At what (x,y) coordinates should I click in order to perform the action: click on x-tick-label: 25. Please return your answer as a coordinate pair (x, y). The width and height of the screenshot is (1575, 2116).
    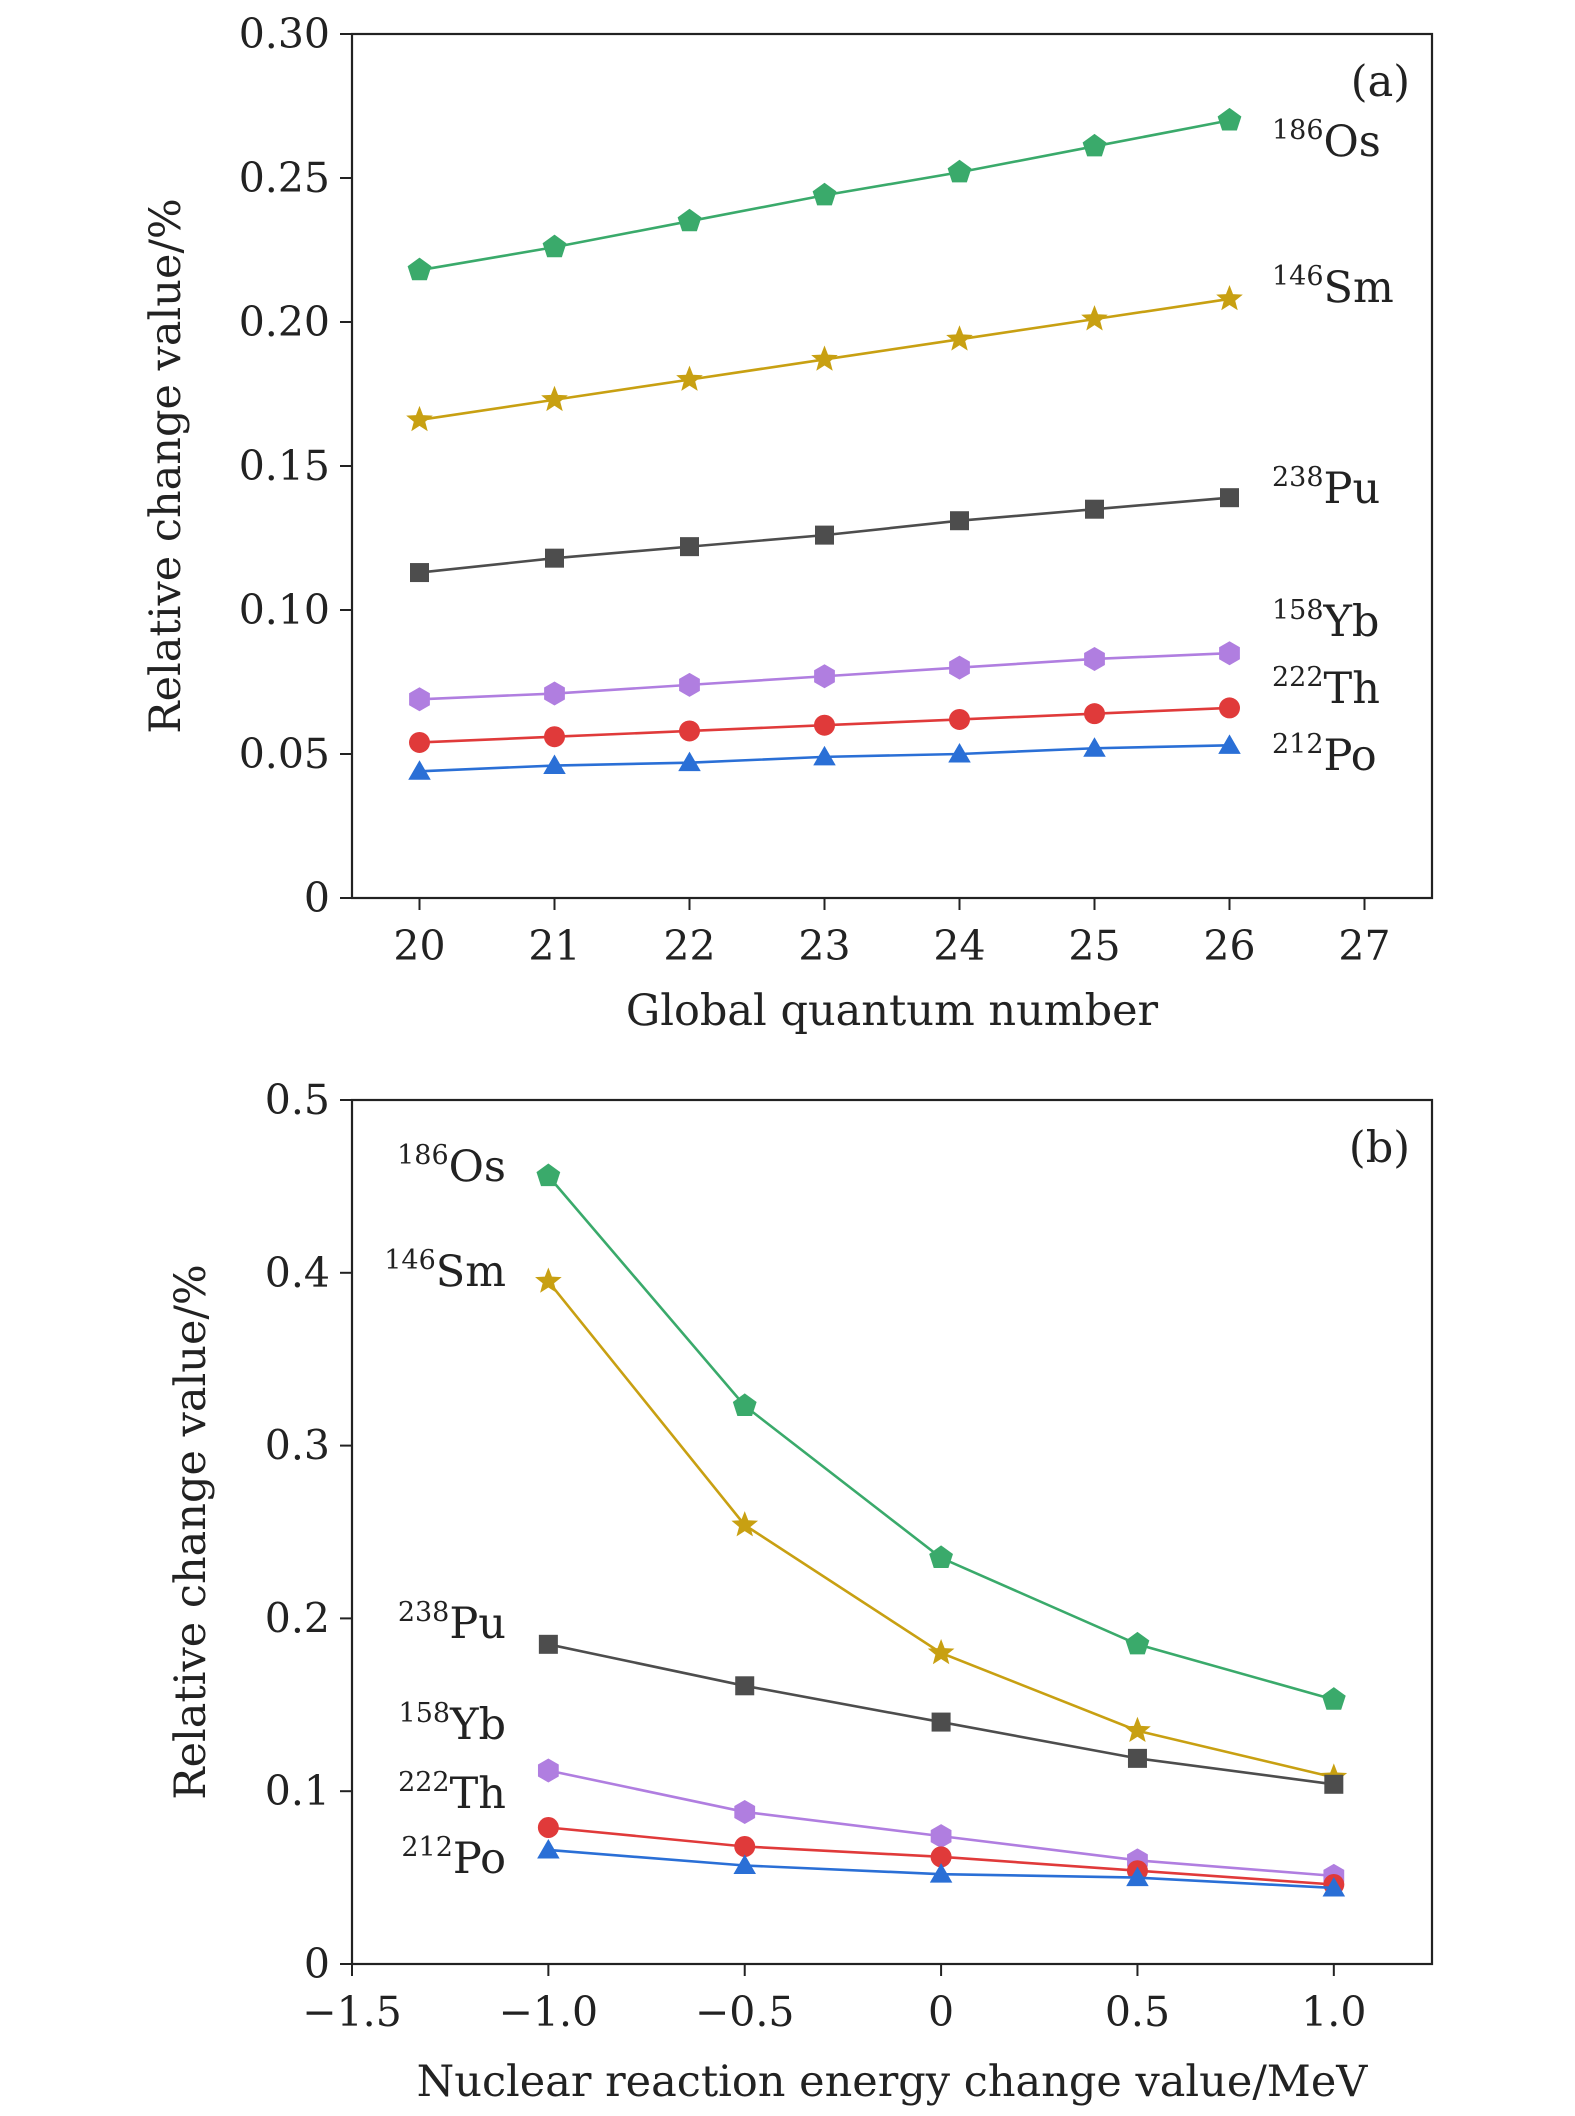
    Looking at the image, I should click on (1094, 946).